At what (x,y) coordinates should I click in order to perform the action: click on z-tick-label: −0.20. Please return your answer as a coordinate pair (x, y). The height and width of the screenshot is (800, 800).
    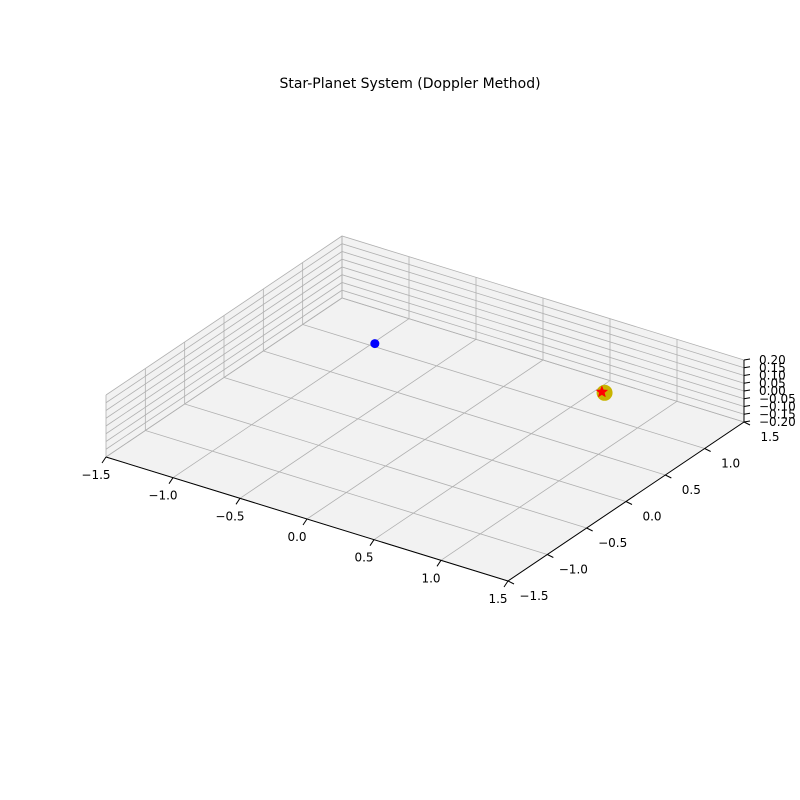
    Looking at the image, I should click on (777, 422).